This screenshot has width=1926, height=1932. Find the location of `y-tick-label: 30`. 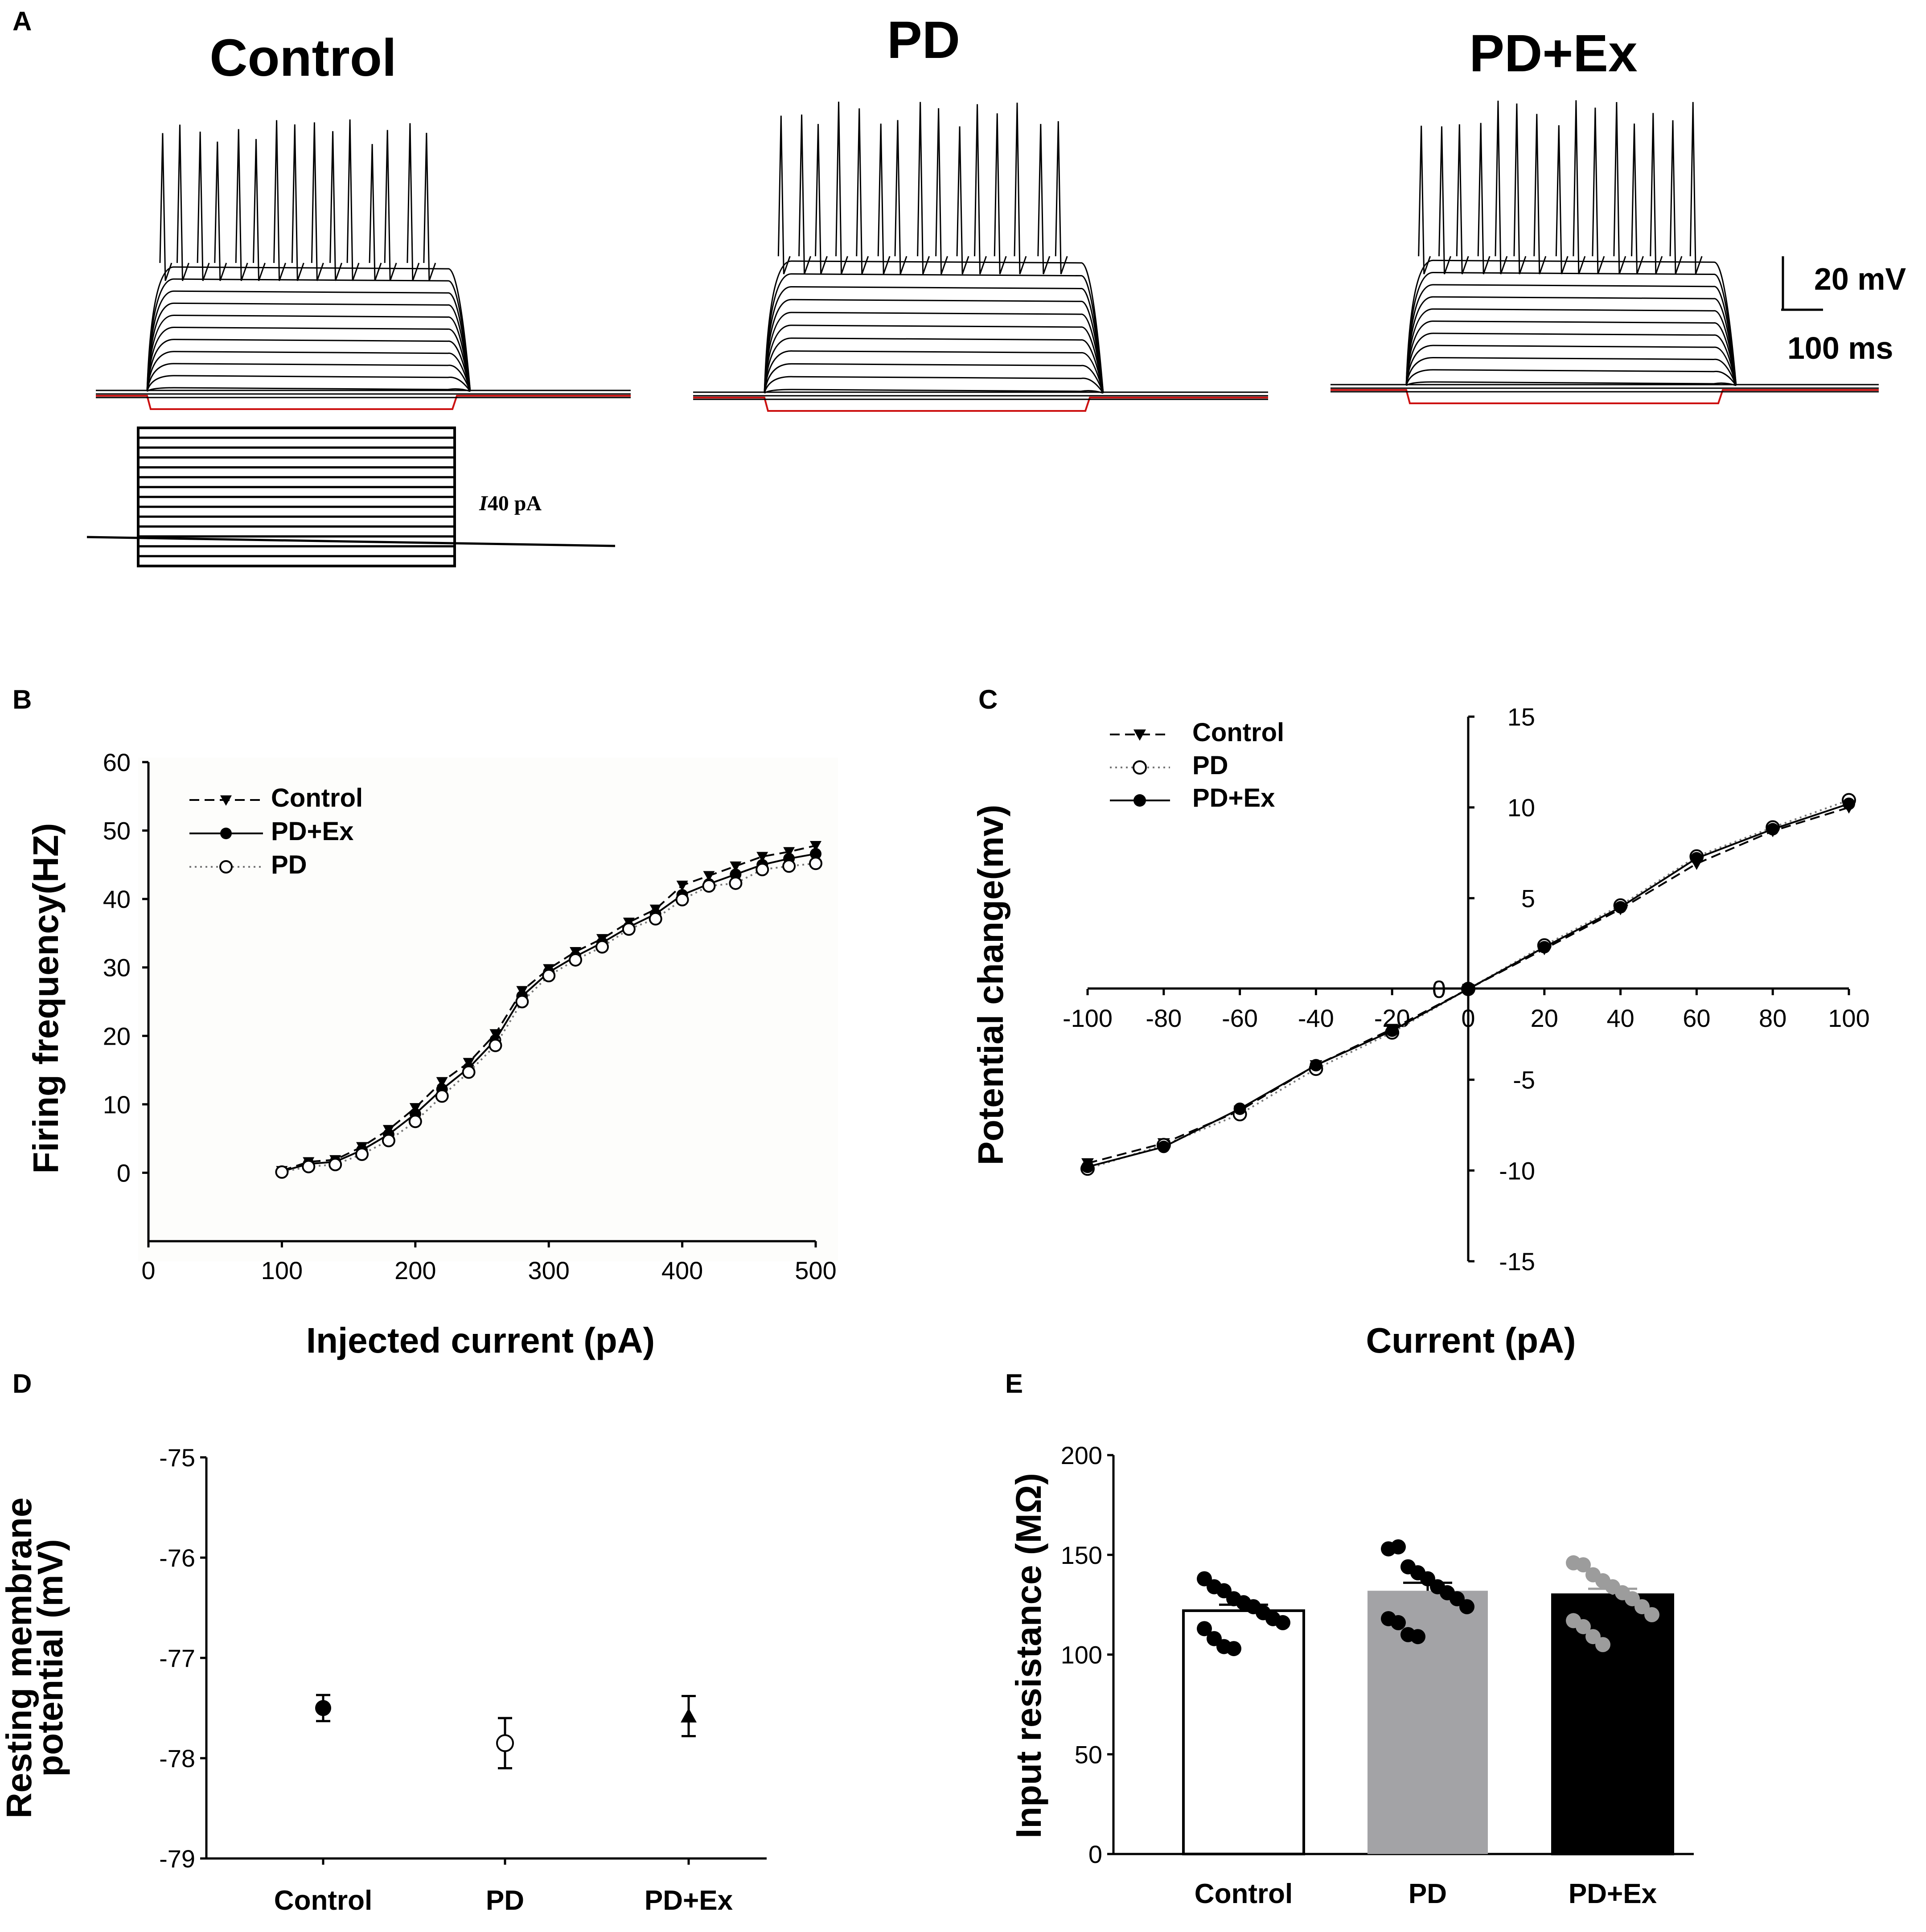

y-tick-label: 30 is located at coordinates (117, 968).